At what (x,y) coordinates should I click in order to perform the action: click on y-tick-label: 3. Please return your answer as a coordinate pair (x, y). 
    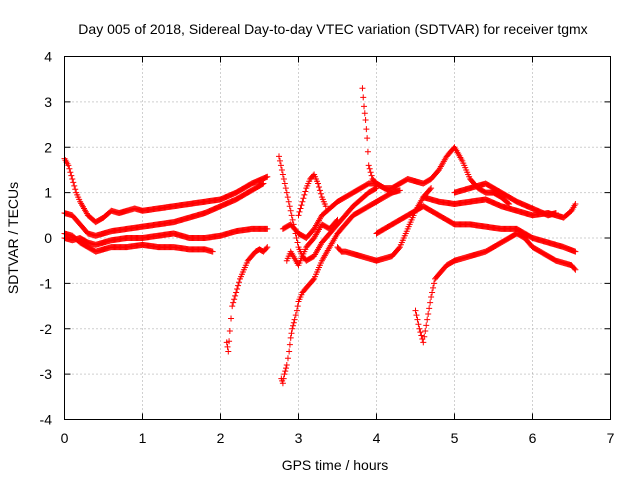
    Looking at the image, I should click on (48, 102).